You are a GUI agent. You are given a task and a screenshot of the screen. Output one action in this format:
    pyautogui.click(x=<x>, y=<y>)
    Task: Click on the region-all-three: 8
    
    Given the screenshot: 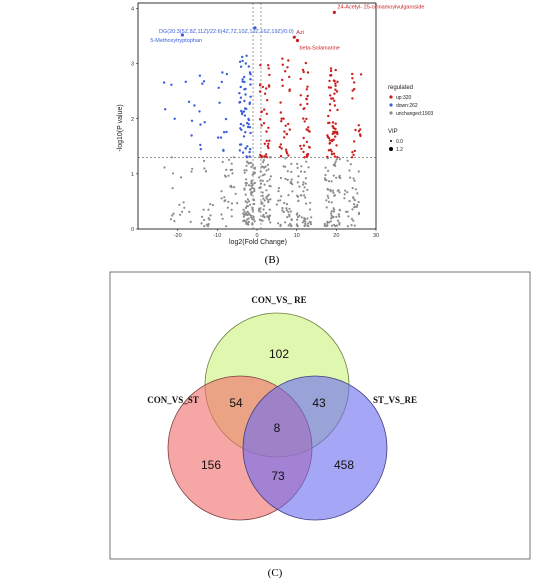 What is the action you would take?
    pyautogui.click(x=277, y=428)
    